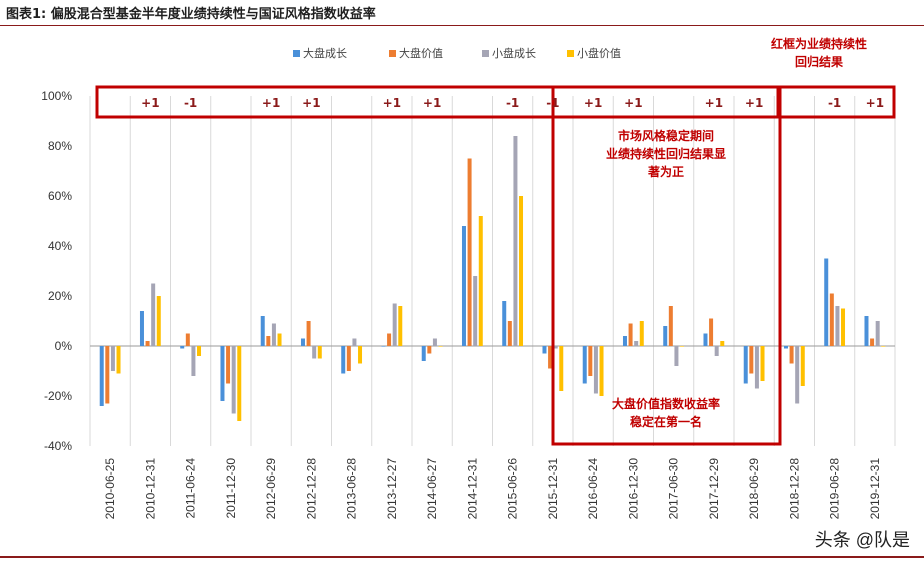 Image resolution: width=924 pixels, height=564 pixels. What do you see at coordinates (472, 489) in the screenshot?
I see `x-tick-label: 2014-12-31` at bounding box center [472, 489].